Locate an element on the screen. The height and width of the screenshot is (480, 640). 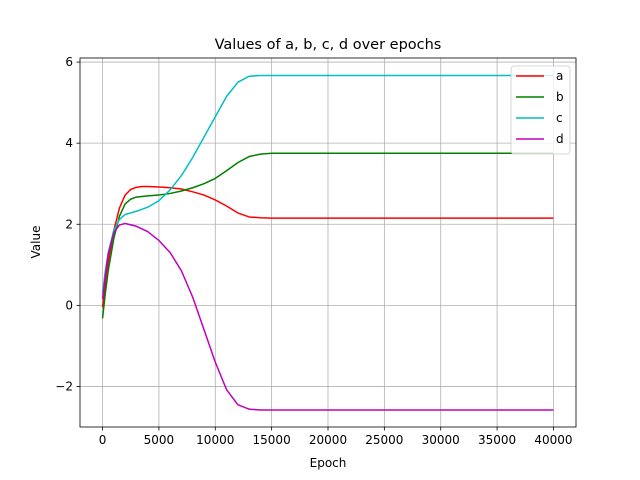
legend-label-c: c is located at coordinates (559, 118).